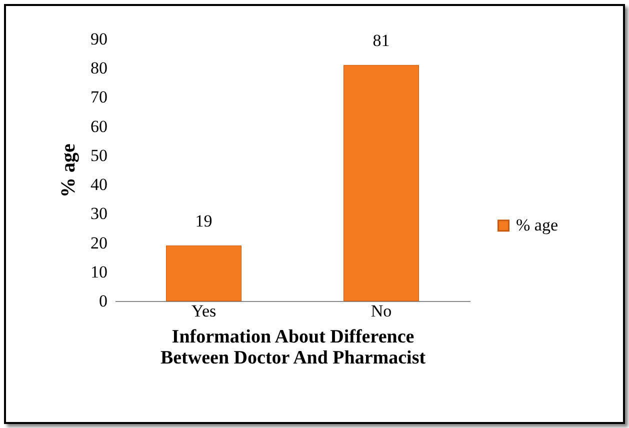  I want to click on legend-label: % age, so click(537, 225).